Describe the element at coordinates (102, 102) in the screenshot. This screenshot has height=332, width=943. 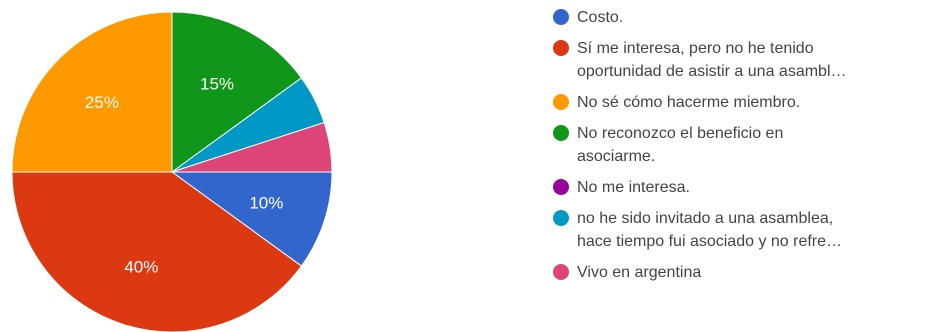
I see `slice-label: 25%` at that location.